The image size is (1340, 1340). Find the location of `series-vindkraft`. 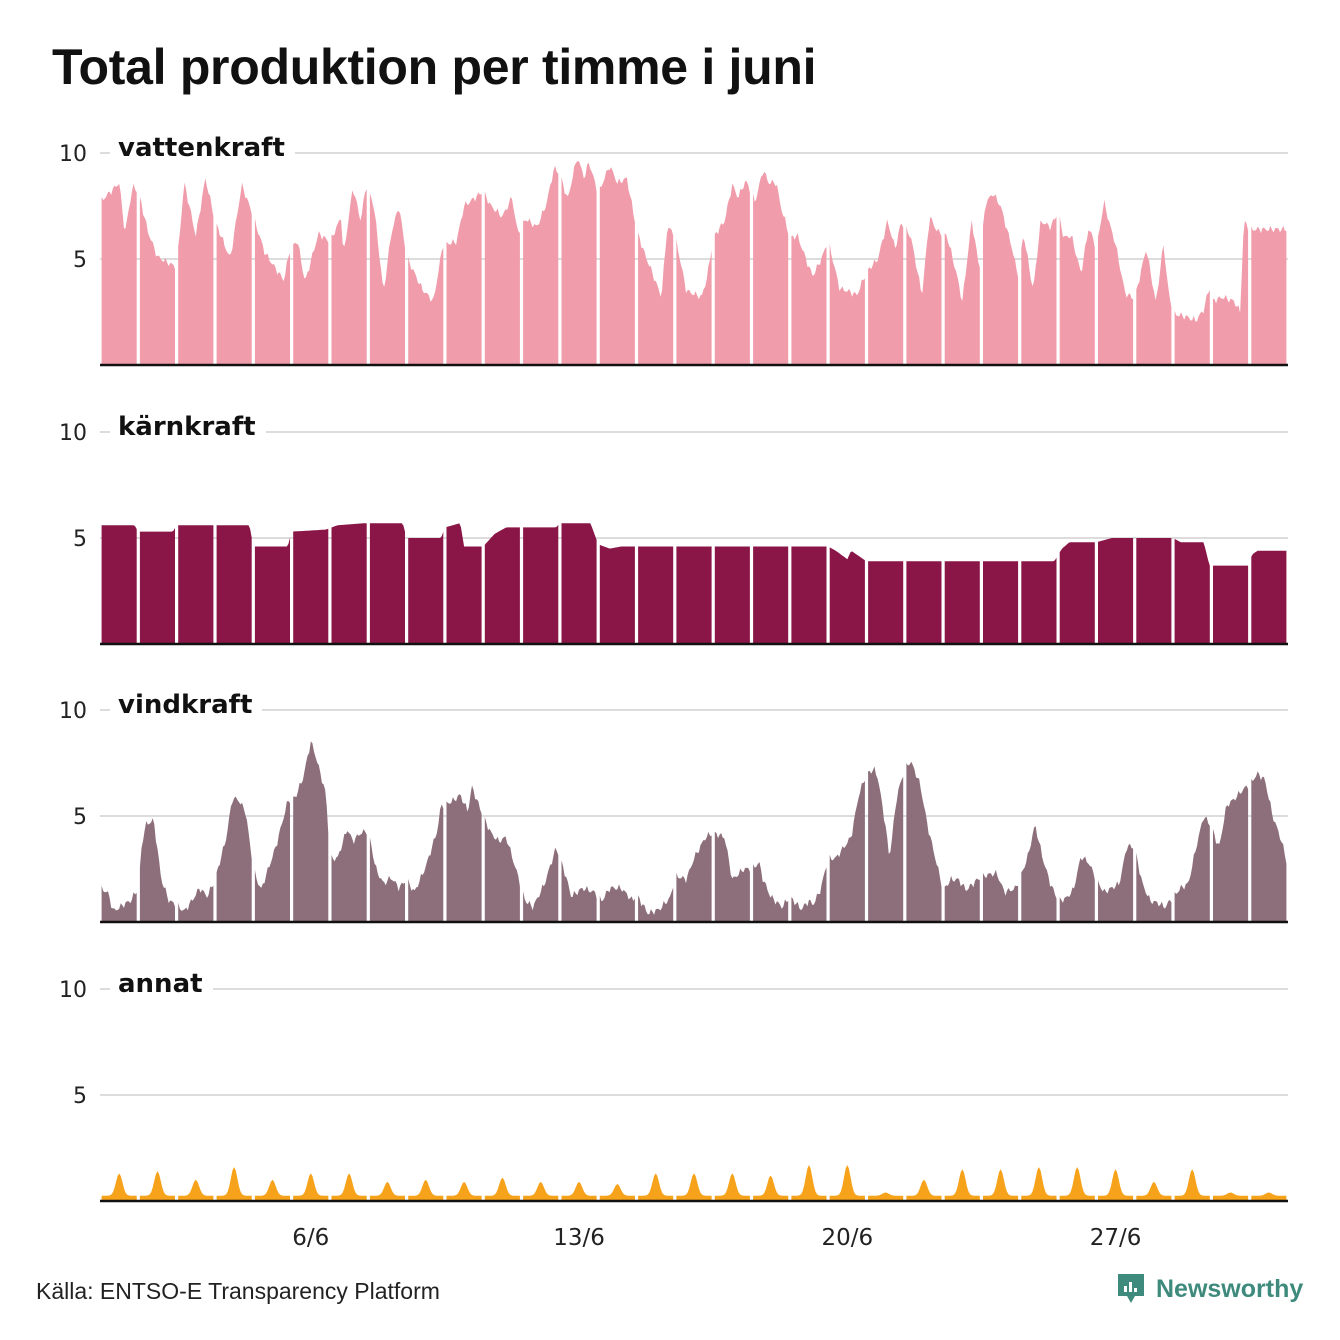

series-vindkraft is located at coordinates (694, 831).